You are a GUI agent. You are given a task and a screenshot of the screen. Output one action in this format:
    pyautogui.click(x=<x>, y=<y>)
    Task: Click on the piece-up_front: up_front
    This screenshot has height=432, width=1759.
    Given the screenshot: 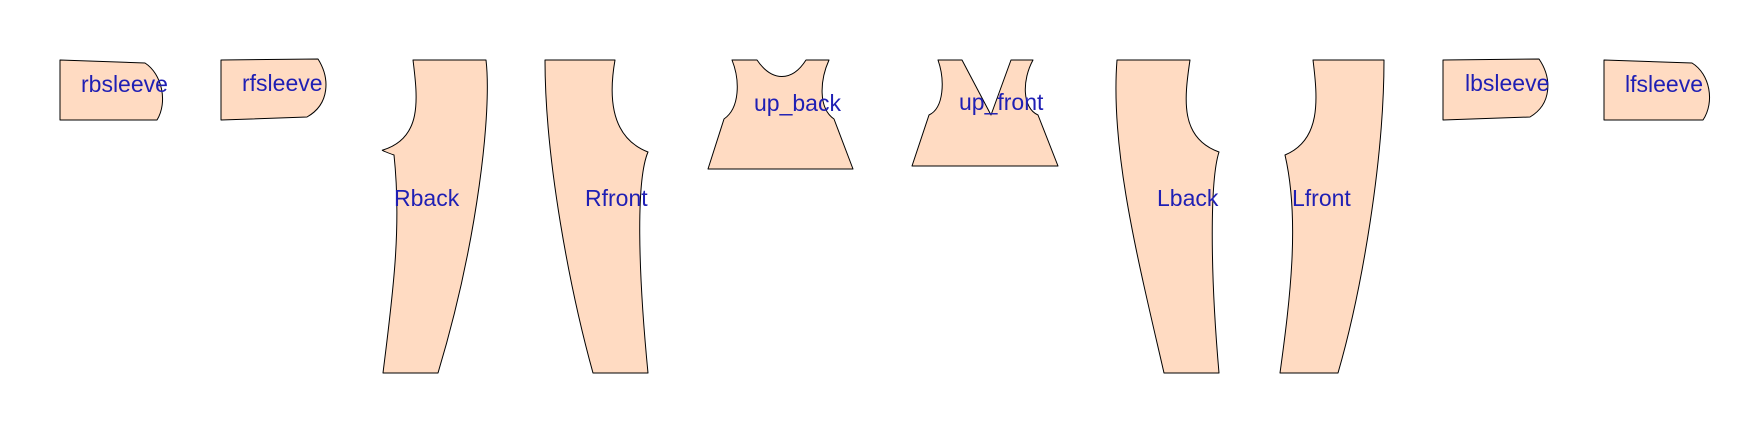 What is the action you would take?
    pyautogui.click(x=985, y=113)
    